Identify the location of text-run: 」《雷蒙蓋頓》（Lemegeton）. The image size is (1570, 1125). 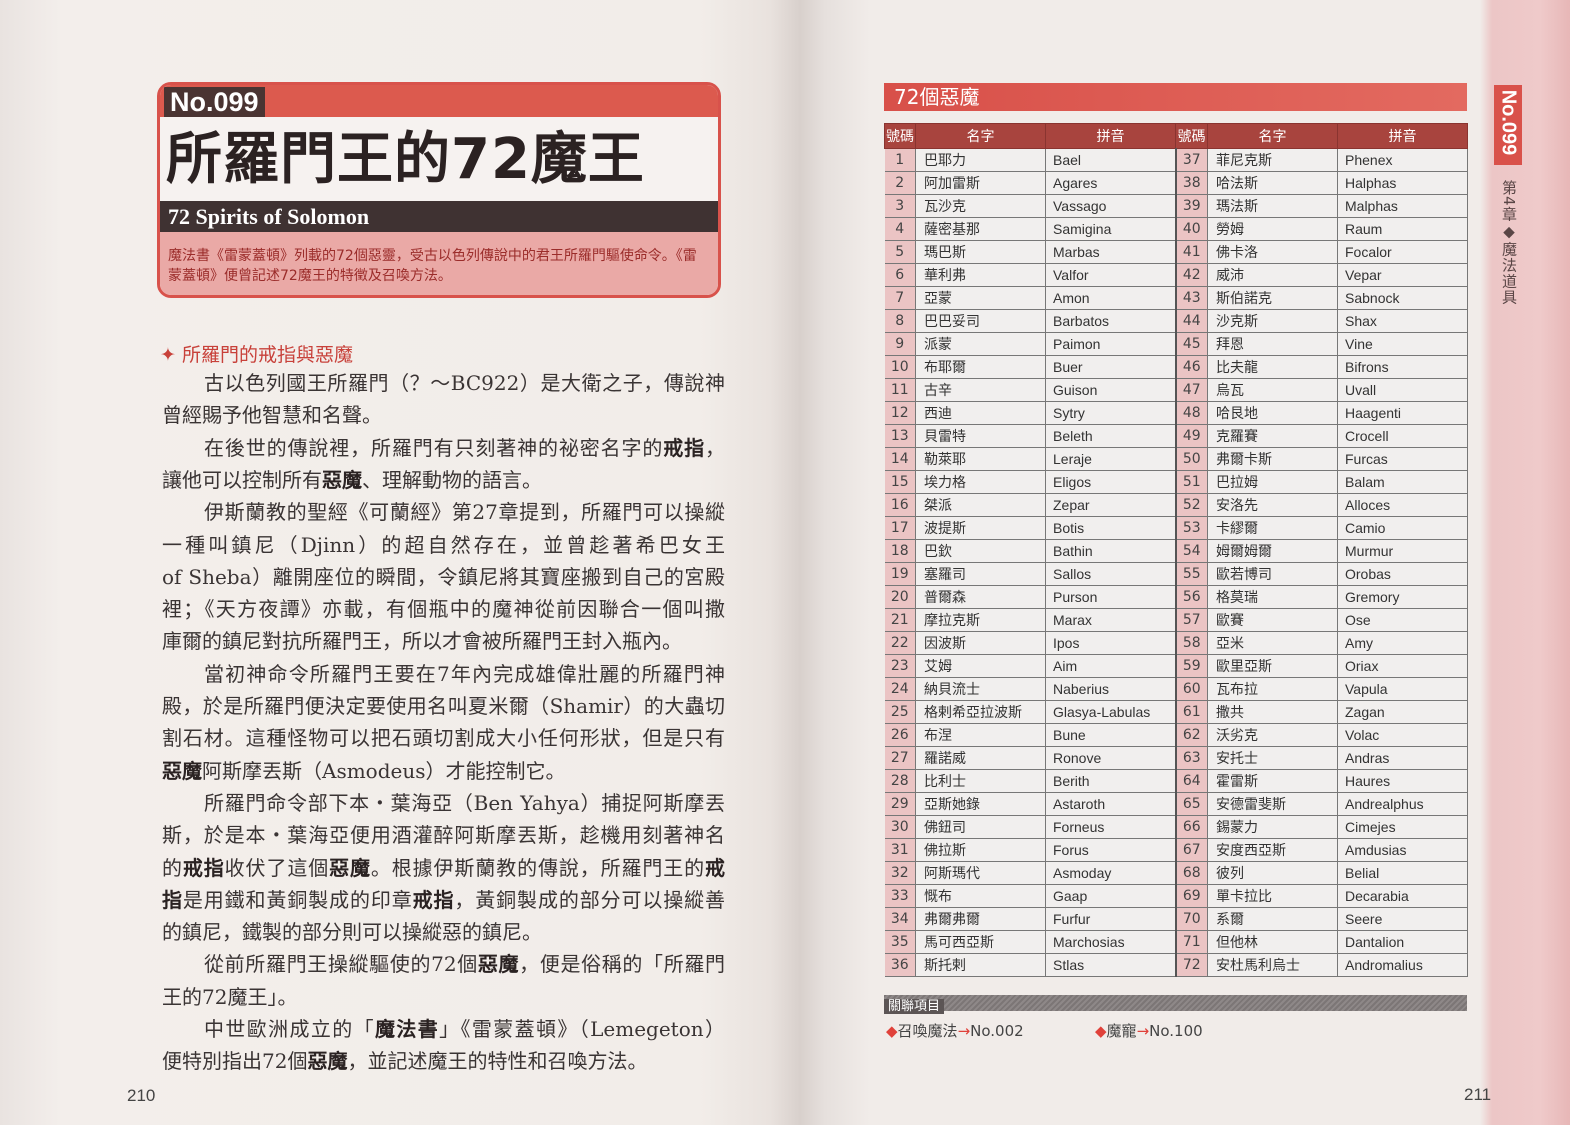
(582, 1029).